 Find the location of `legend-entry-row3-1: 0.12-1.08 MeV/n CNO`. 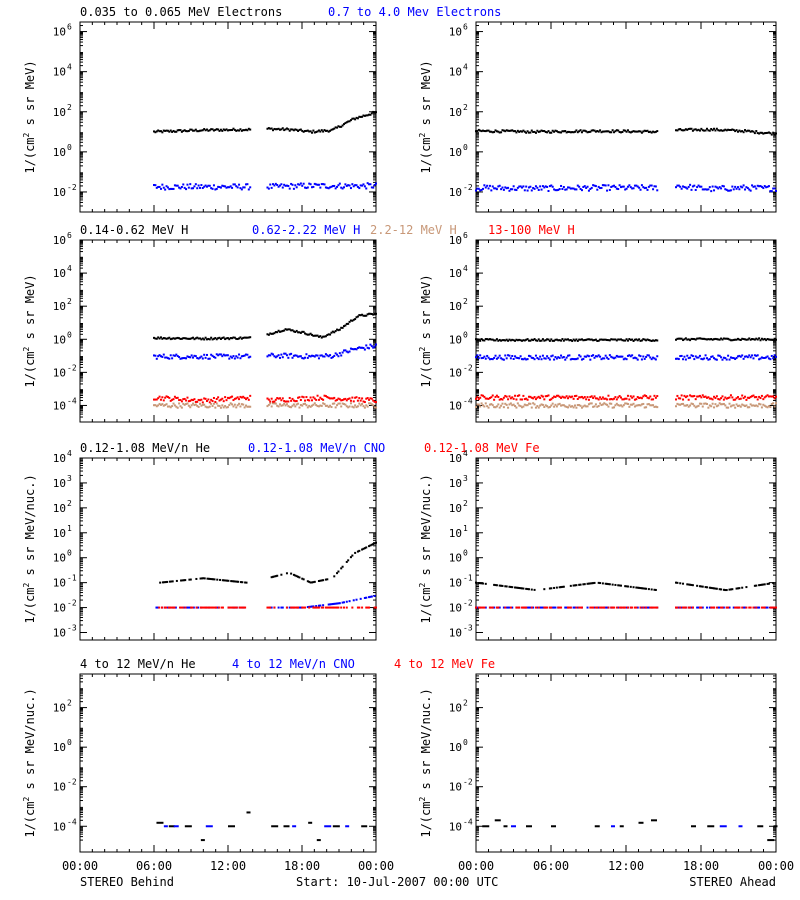

legend-entry-row3-1: 0.12-1.08 MeV/n CNO is located at coordinates (316, 448).